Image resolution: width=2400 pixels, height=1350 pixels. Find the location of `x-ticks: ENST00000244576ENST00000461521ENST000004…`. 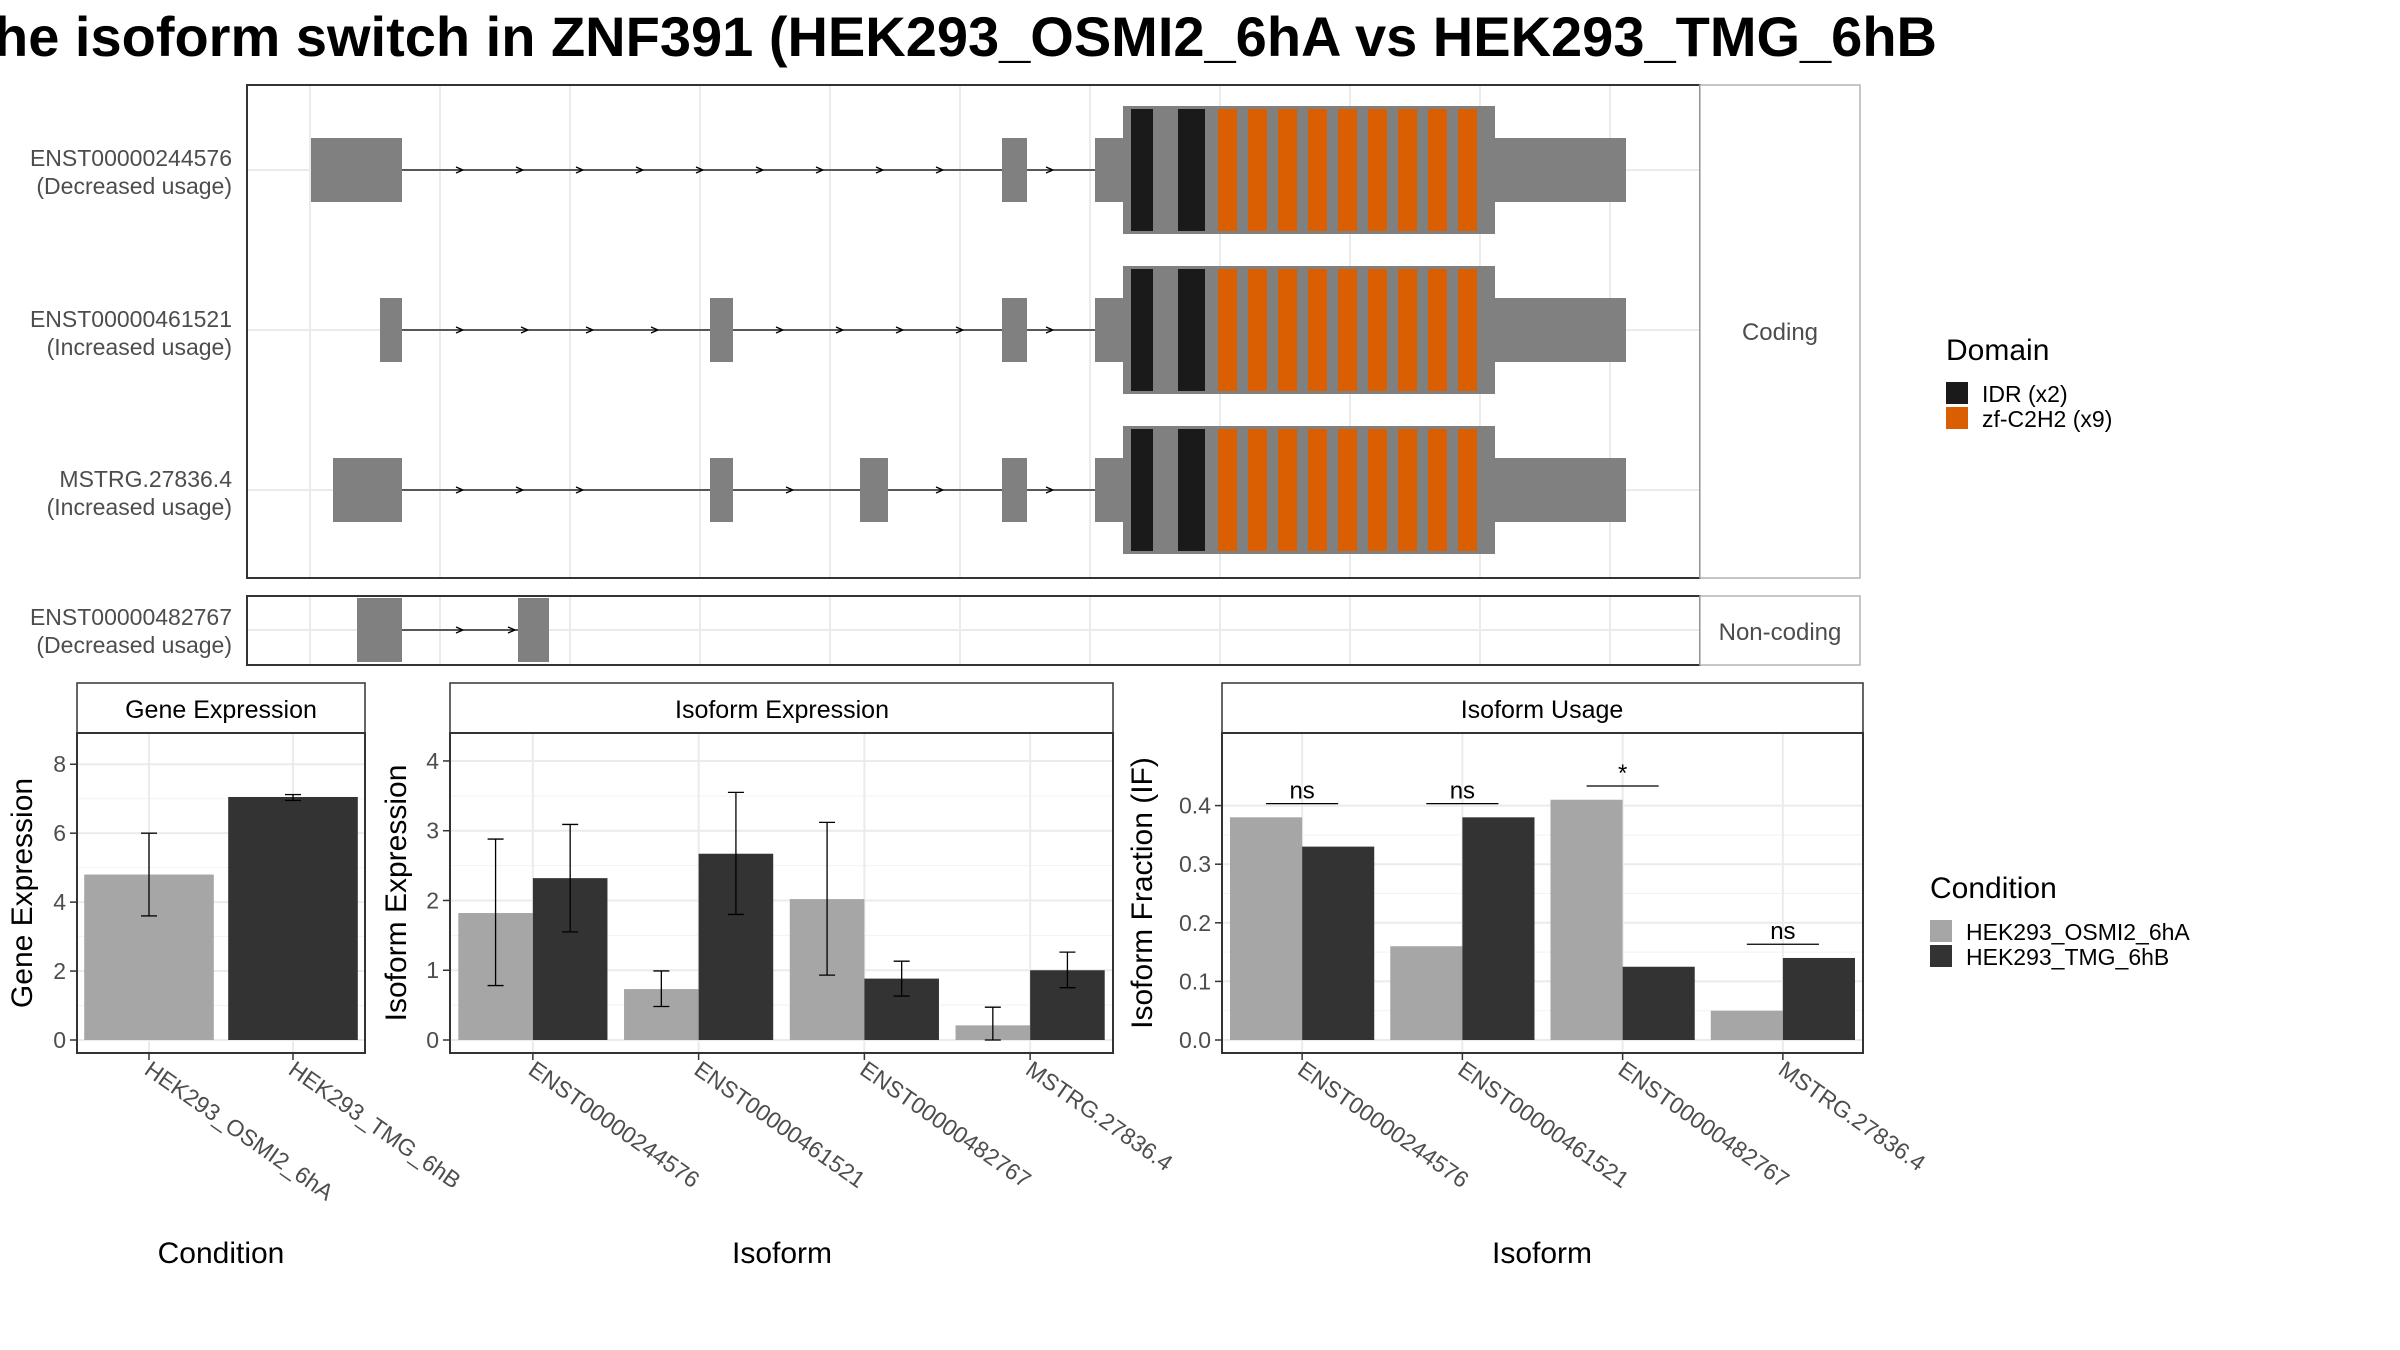

x-ticks: ENST00000244576ENST00000461521ENST000004… is located at coordinates (851, 1123).